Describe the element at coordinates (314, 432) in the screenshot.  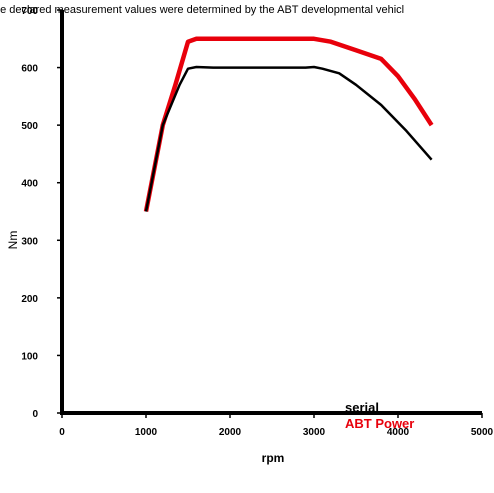
I see `x-tick-label: 3000` at that location.